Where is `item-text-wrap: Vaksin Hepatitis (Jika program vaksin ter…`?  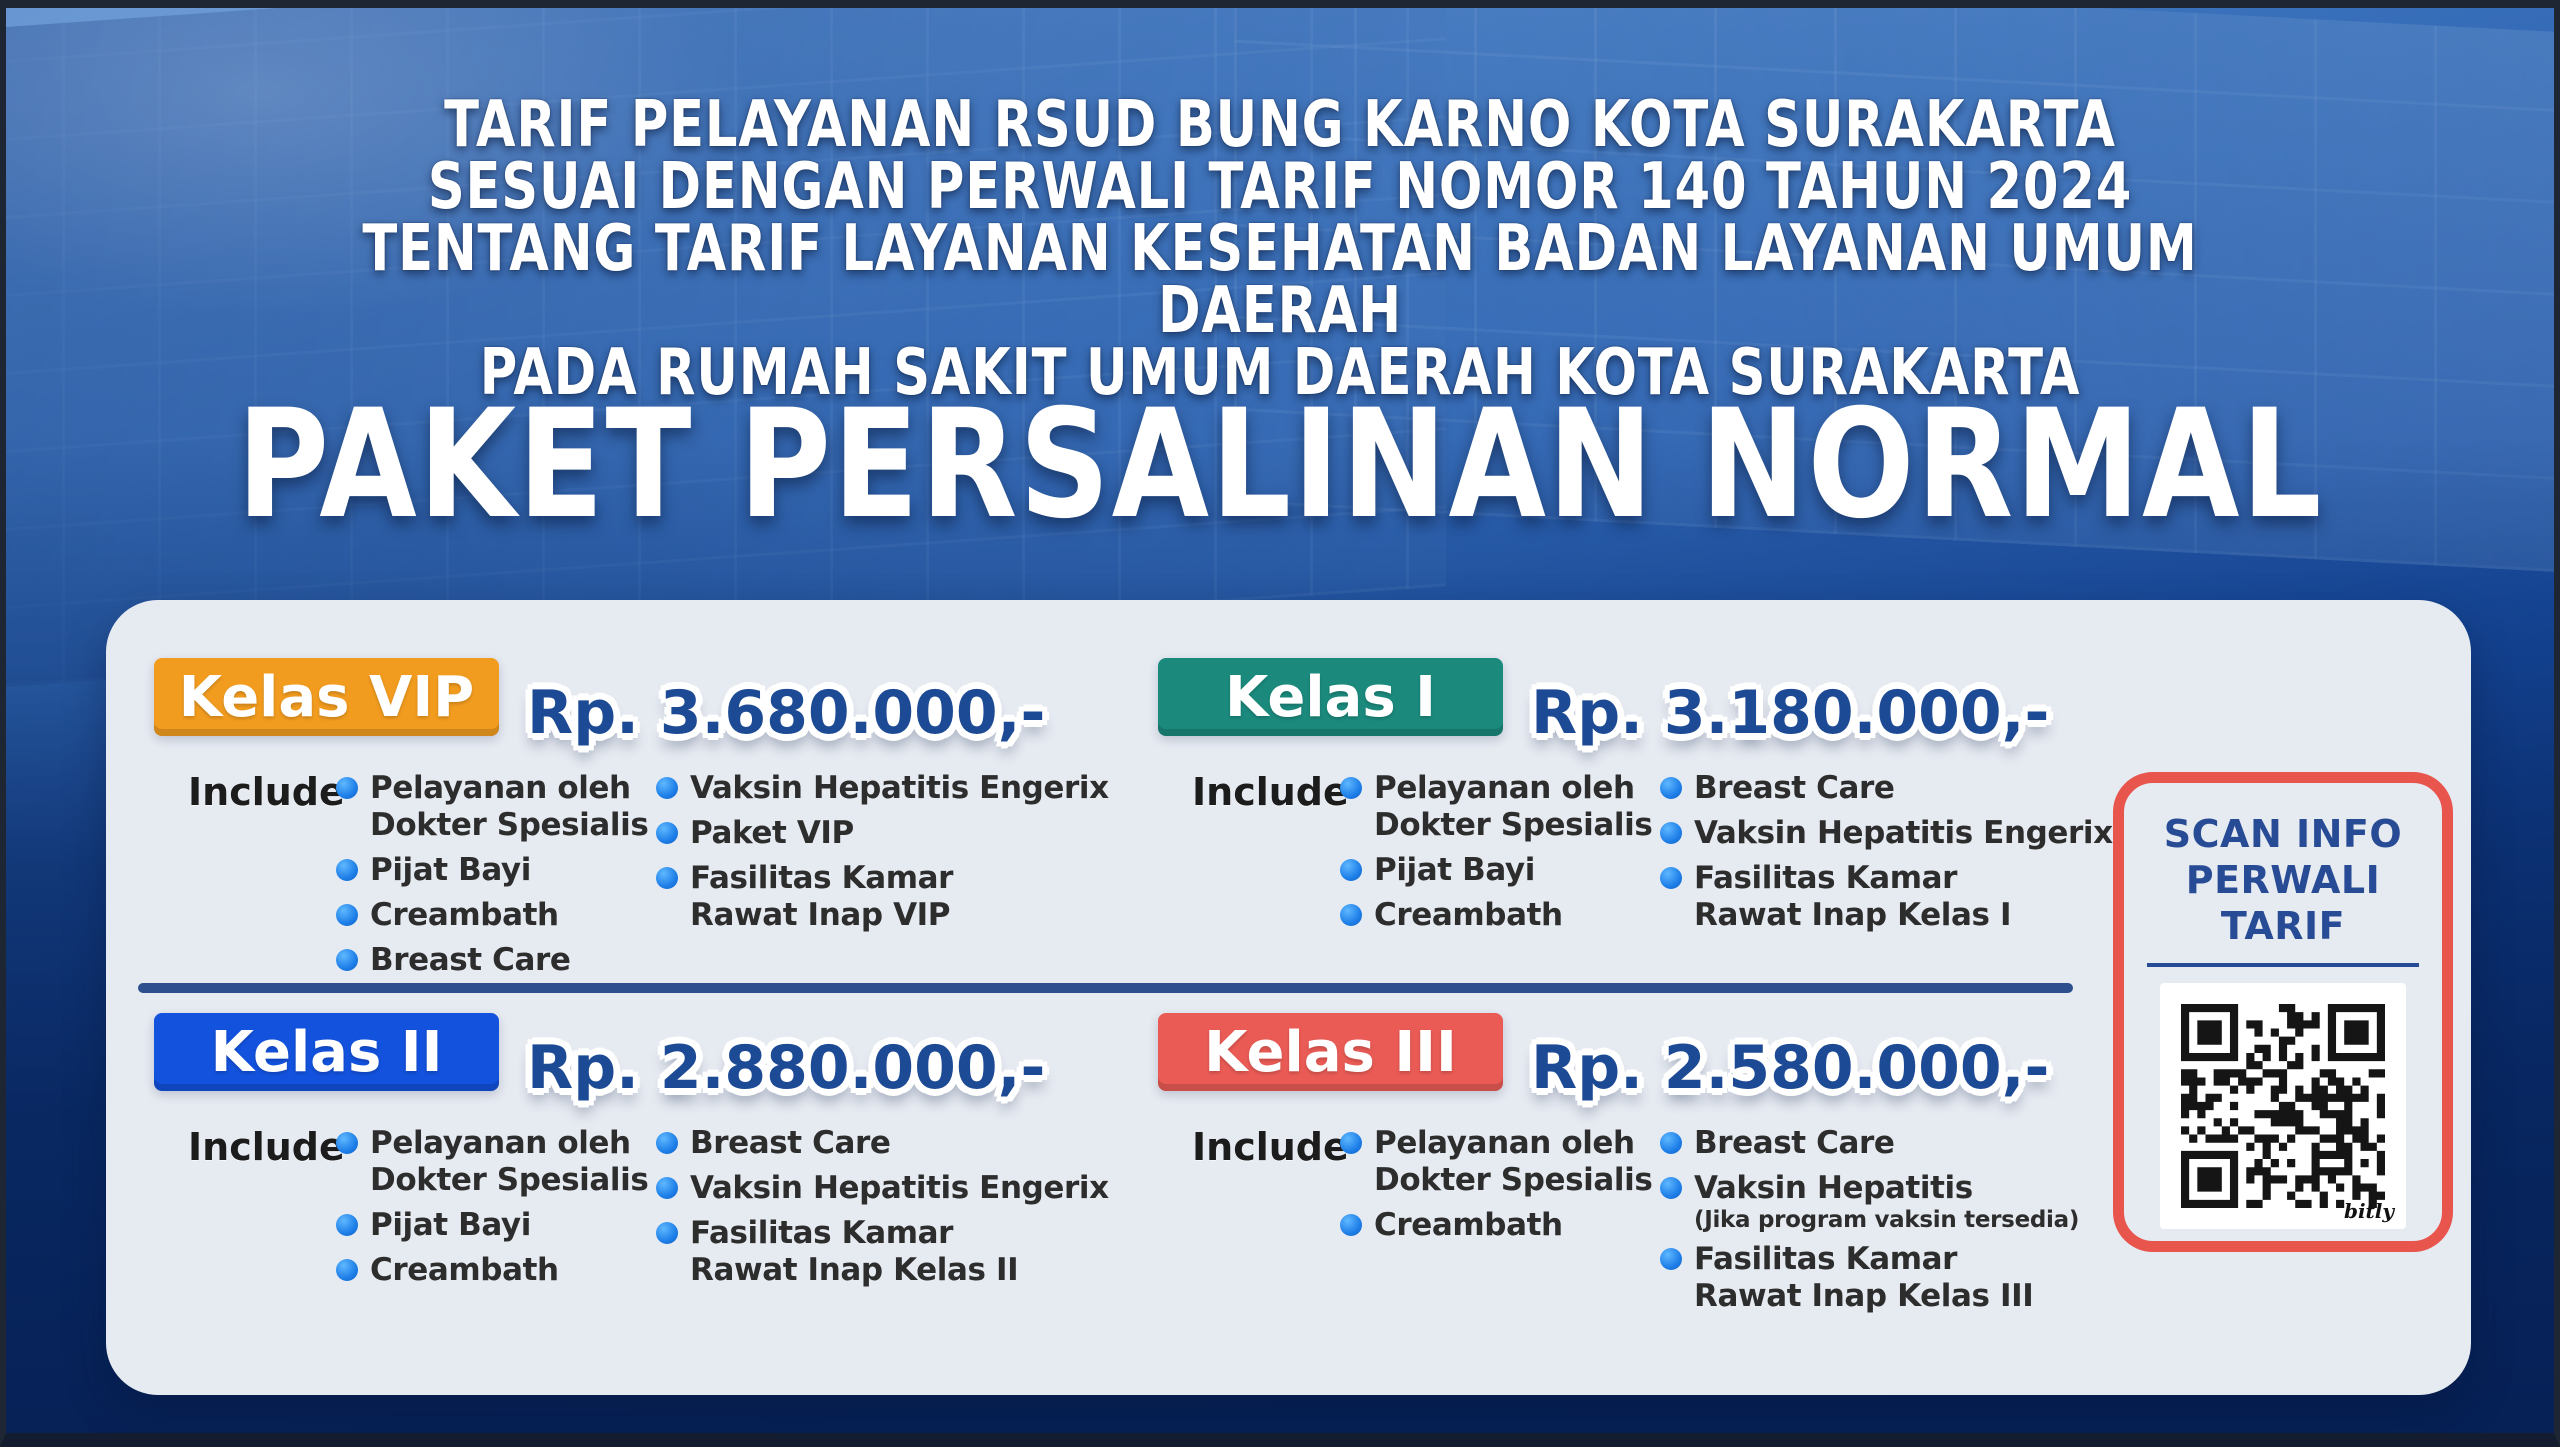
item-text-wrap: Vaksin Hepatitis (Jika program vaksin ter… is located at coordinates (1886, 1201).